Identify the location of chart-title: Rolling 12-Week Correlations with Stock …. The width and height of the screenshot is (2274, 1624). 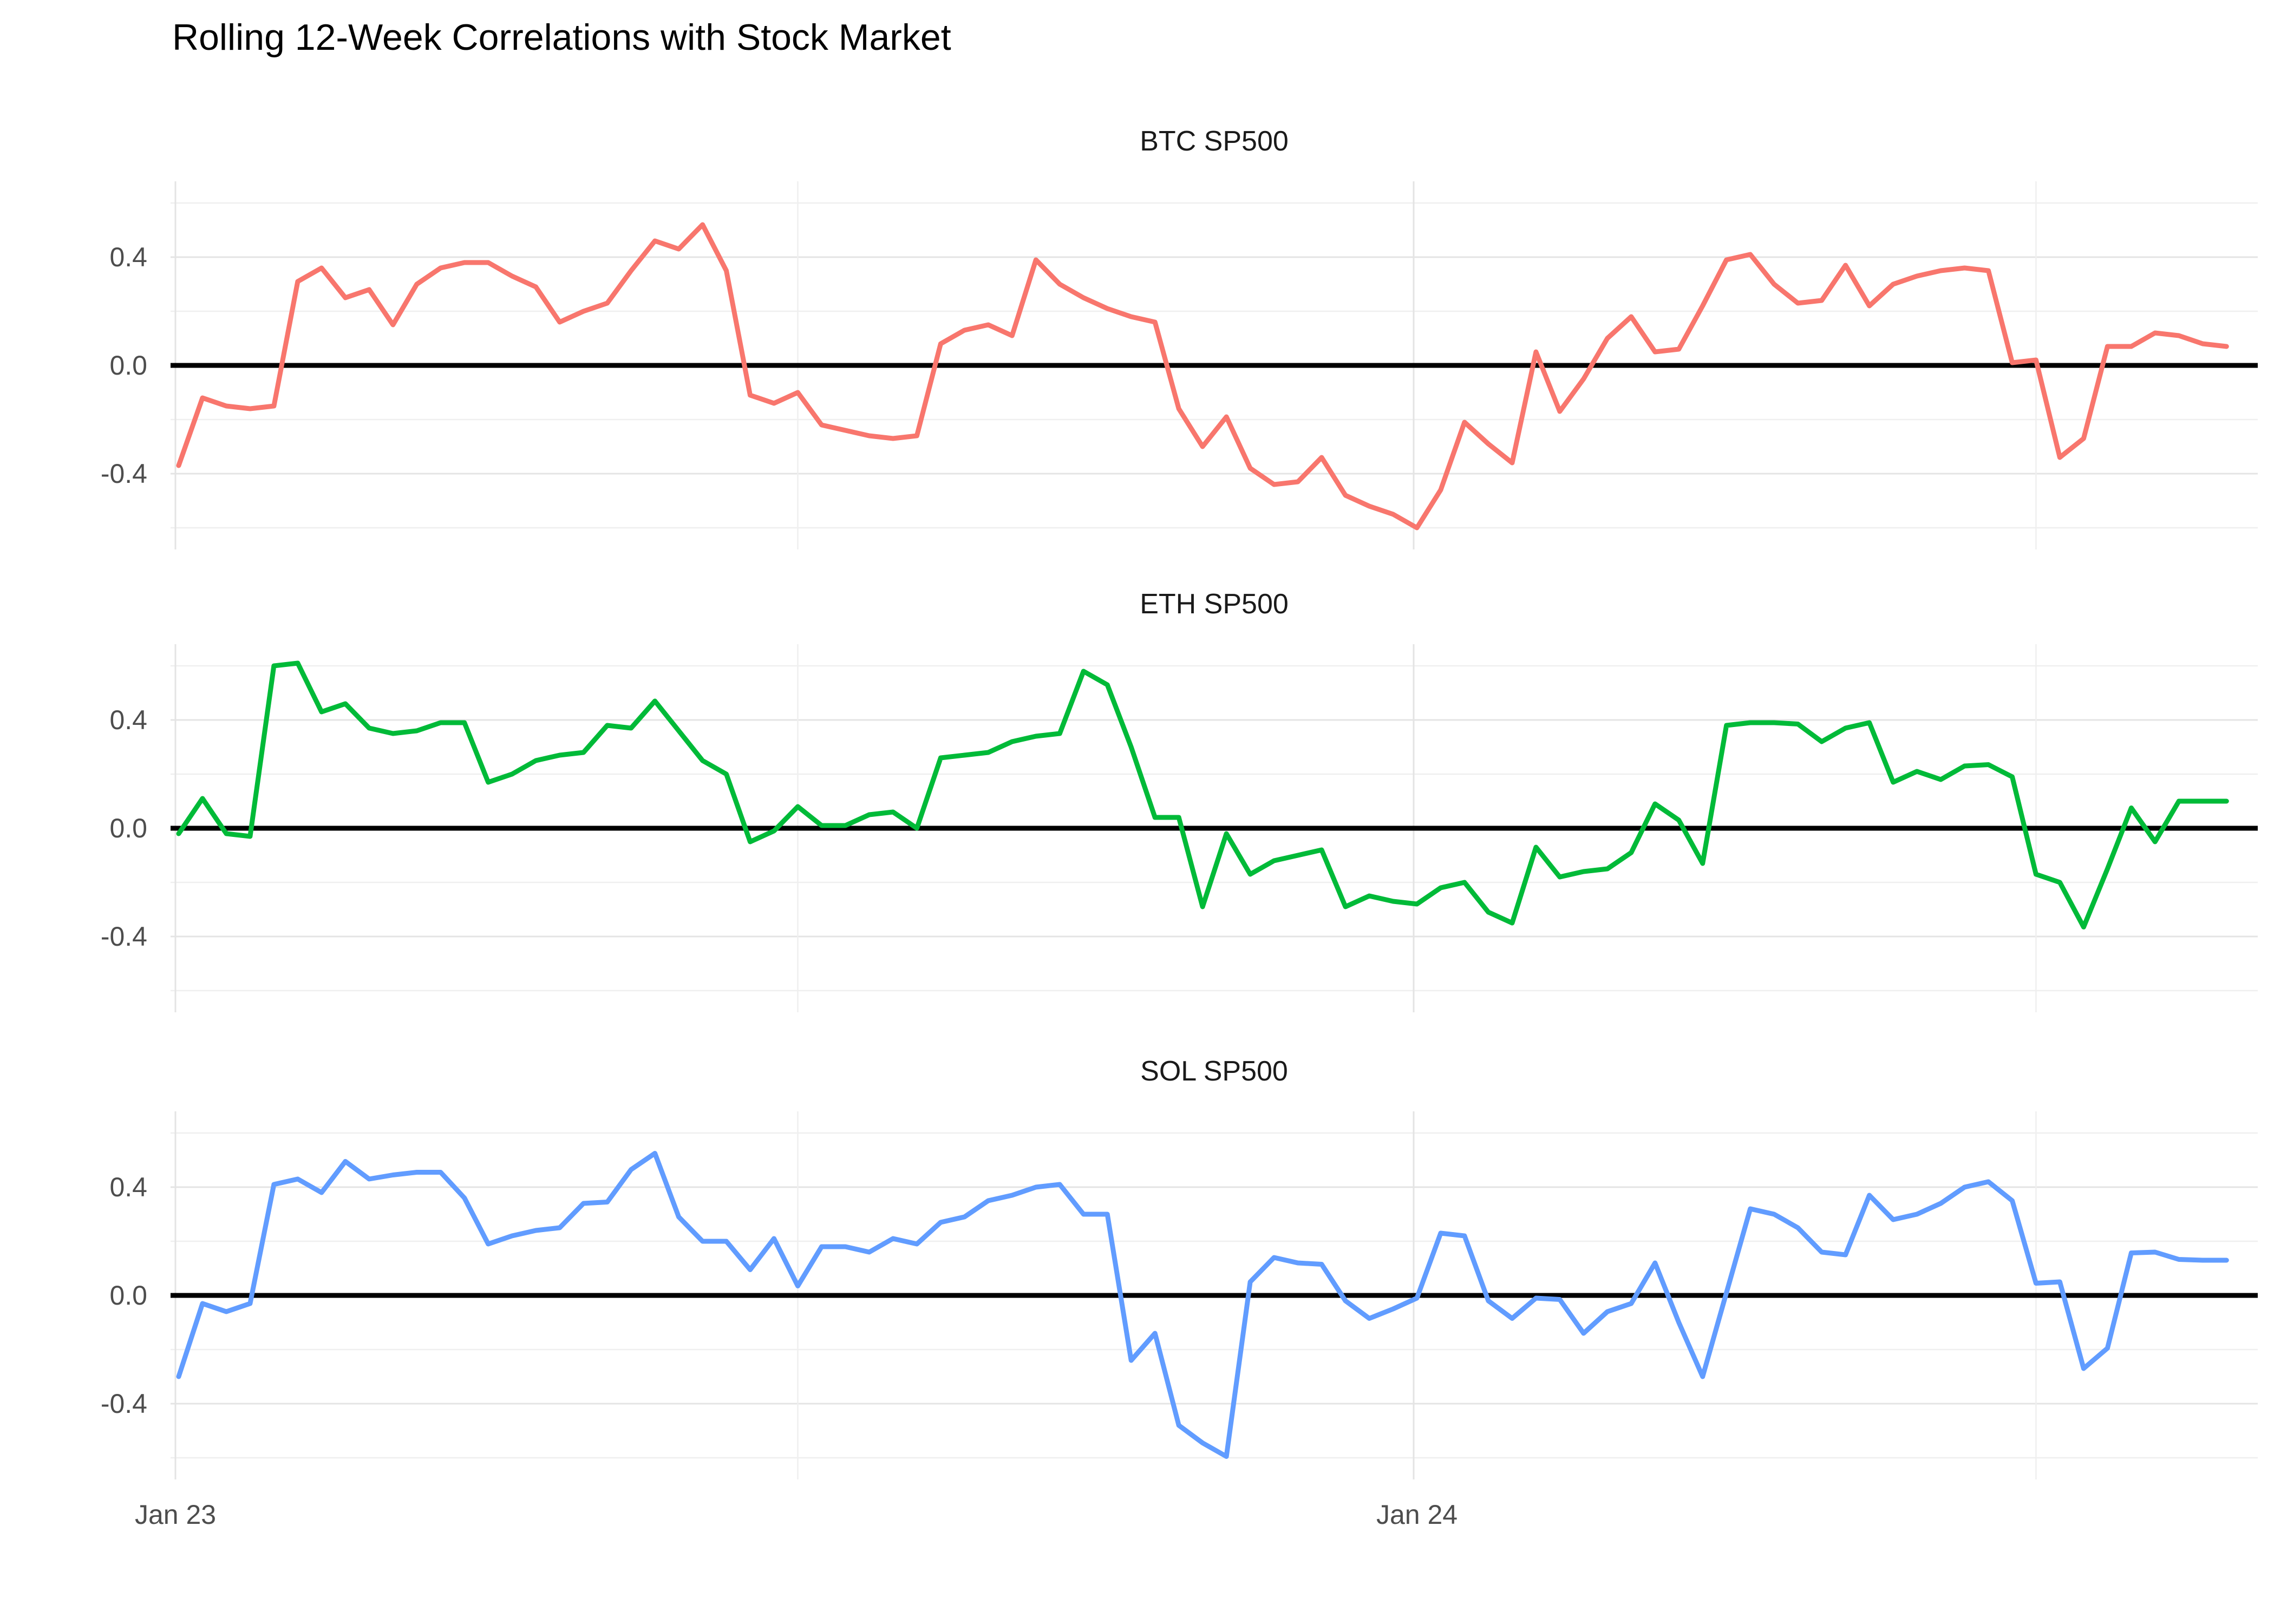
(562, 38).